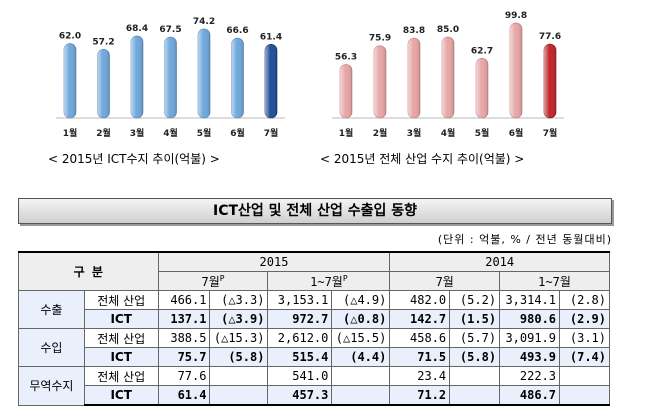 The height and width of the screenshot is (409, 650). What do you see at coordinates (530, 338) in the screenshot?
I see `value-cell: 3,091.9` at bounding box center [530, 338].